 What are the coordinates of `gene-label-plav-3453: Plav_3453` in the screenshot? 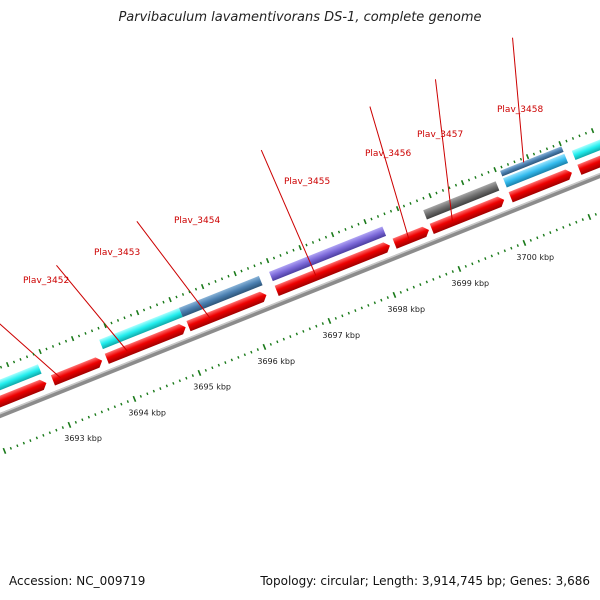 It's located at (117, 253).